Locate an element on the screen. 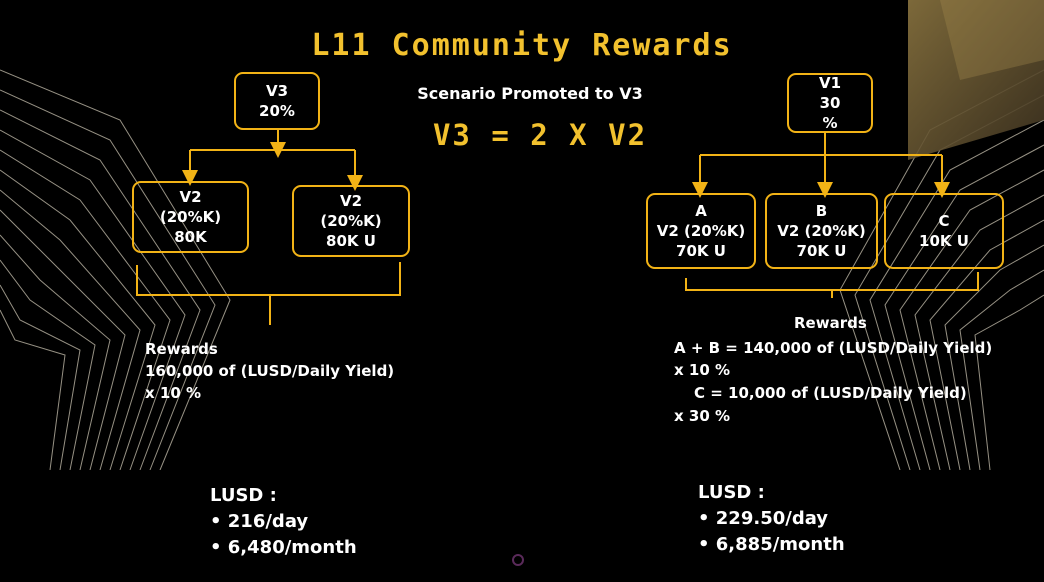 The width and height of the screenshot is (1044, 582). left-rewards-amount: 160,000 of (LUSD/Daily Yield) is located at coordinates (270, 371).